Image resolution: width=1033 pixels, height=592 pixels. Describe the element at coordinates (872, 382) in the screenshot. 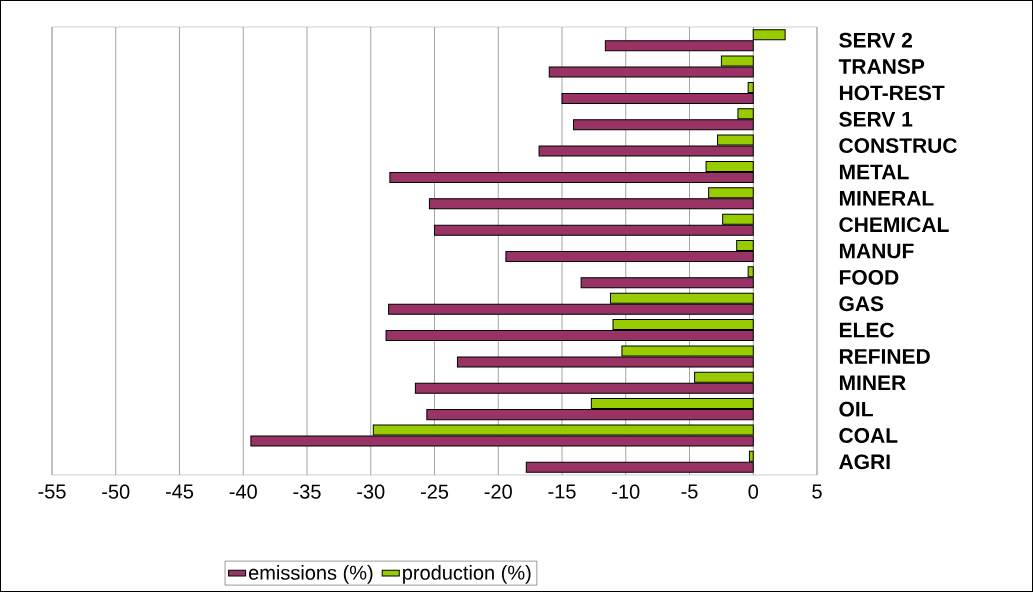

I see `y-tick-label: MINER` at that location.